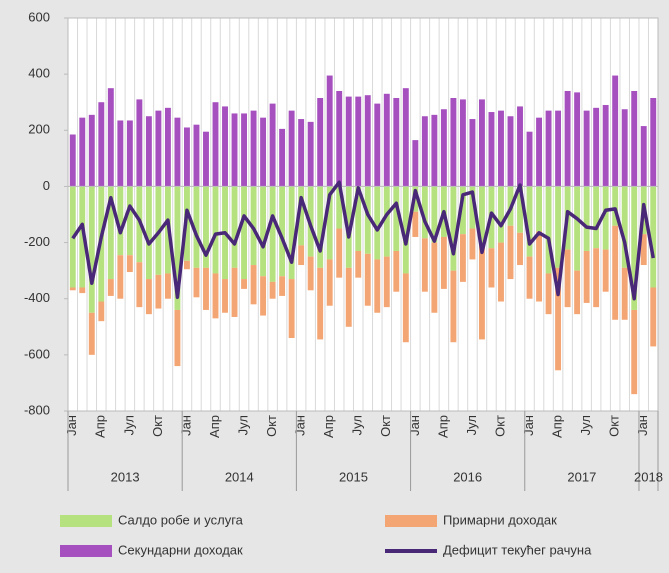  I want to click on year-label: 2017, so click(581, 476).